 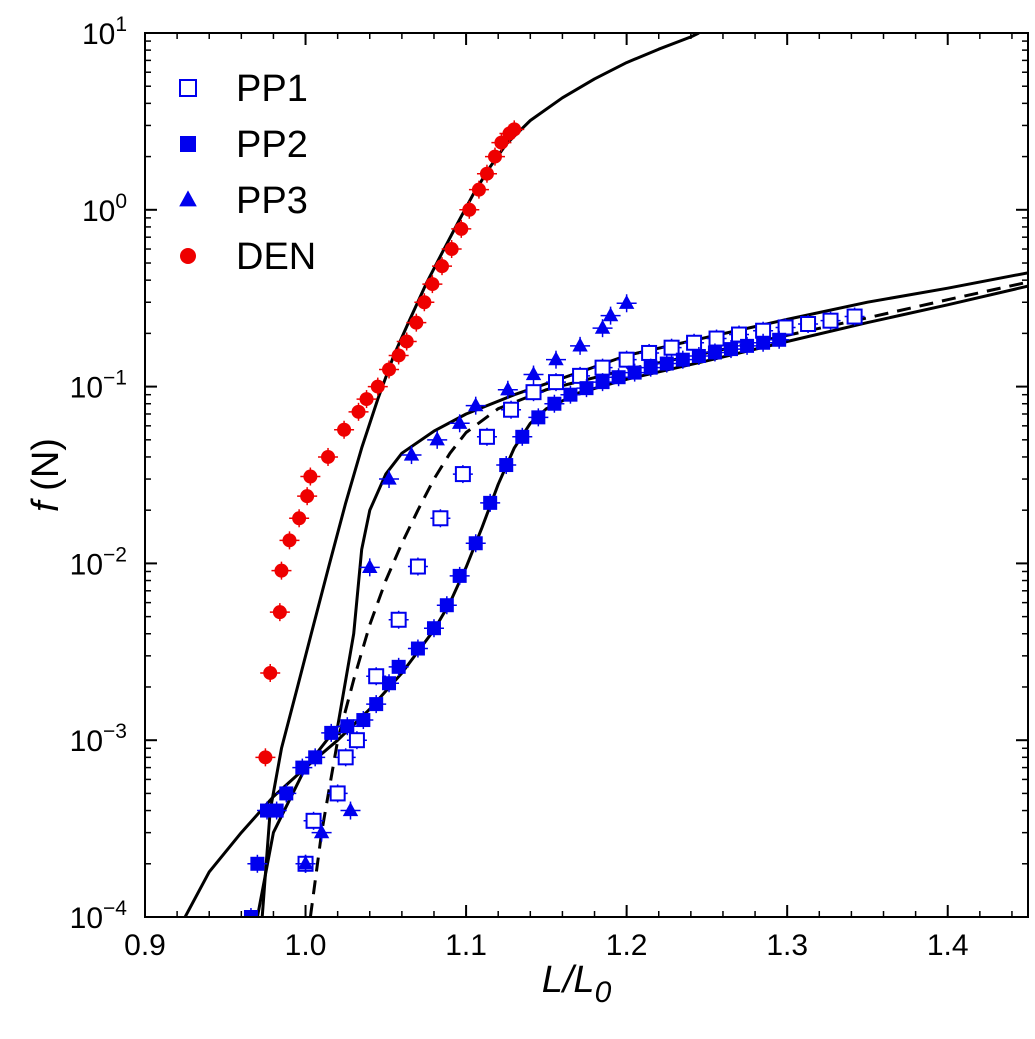 I want to click on legend-item-pp2: PP2, so click(x=244, y=145).